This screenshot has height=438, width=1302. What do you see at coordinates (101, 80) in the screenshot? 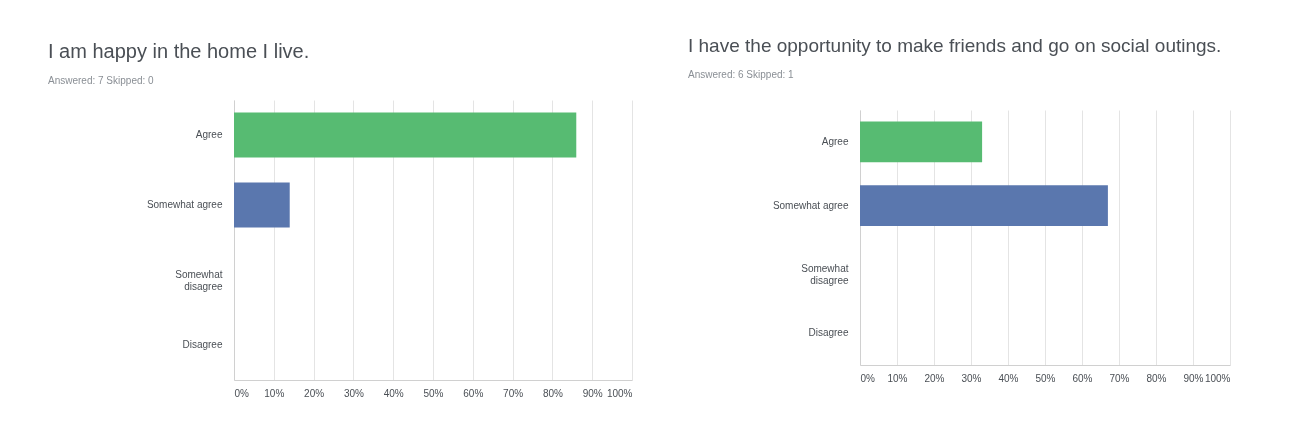
I see `text: Answered: 7 Skipped: 0` at bounding box center [101, 80].